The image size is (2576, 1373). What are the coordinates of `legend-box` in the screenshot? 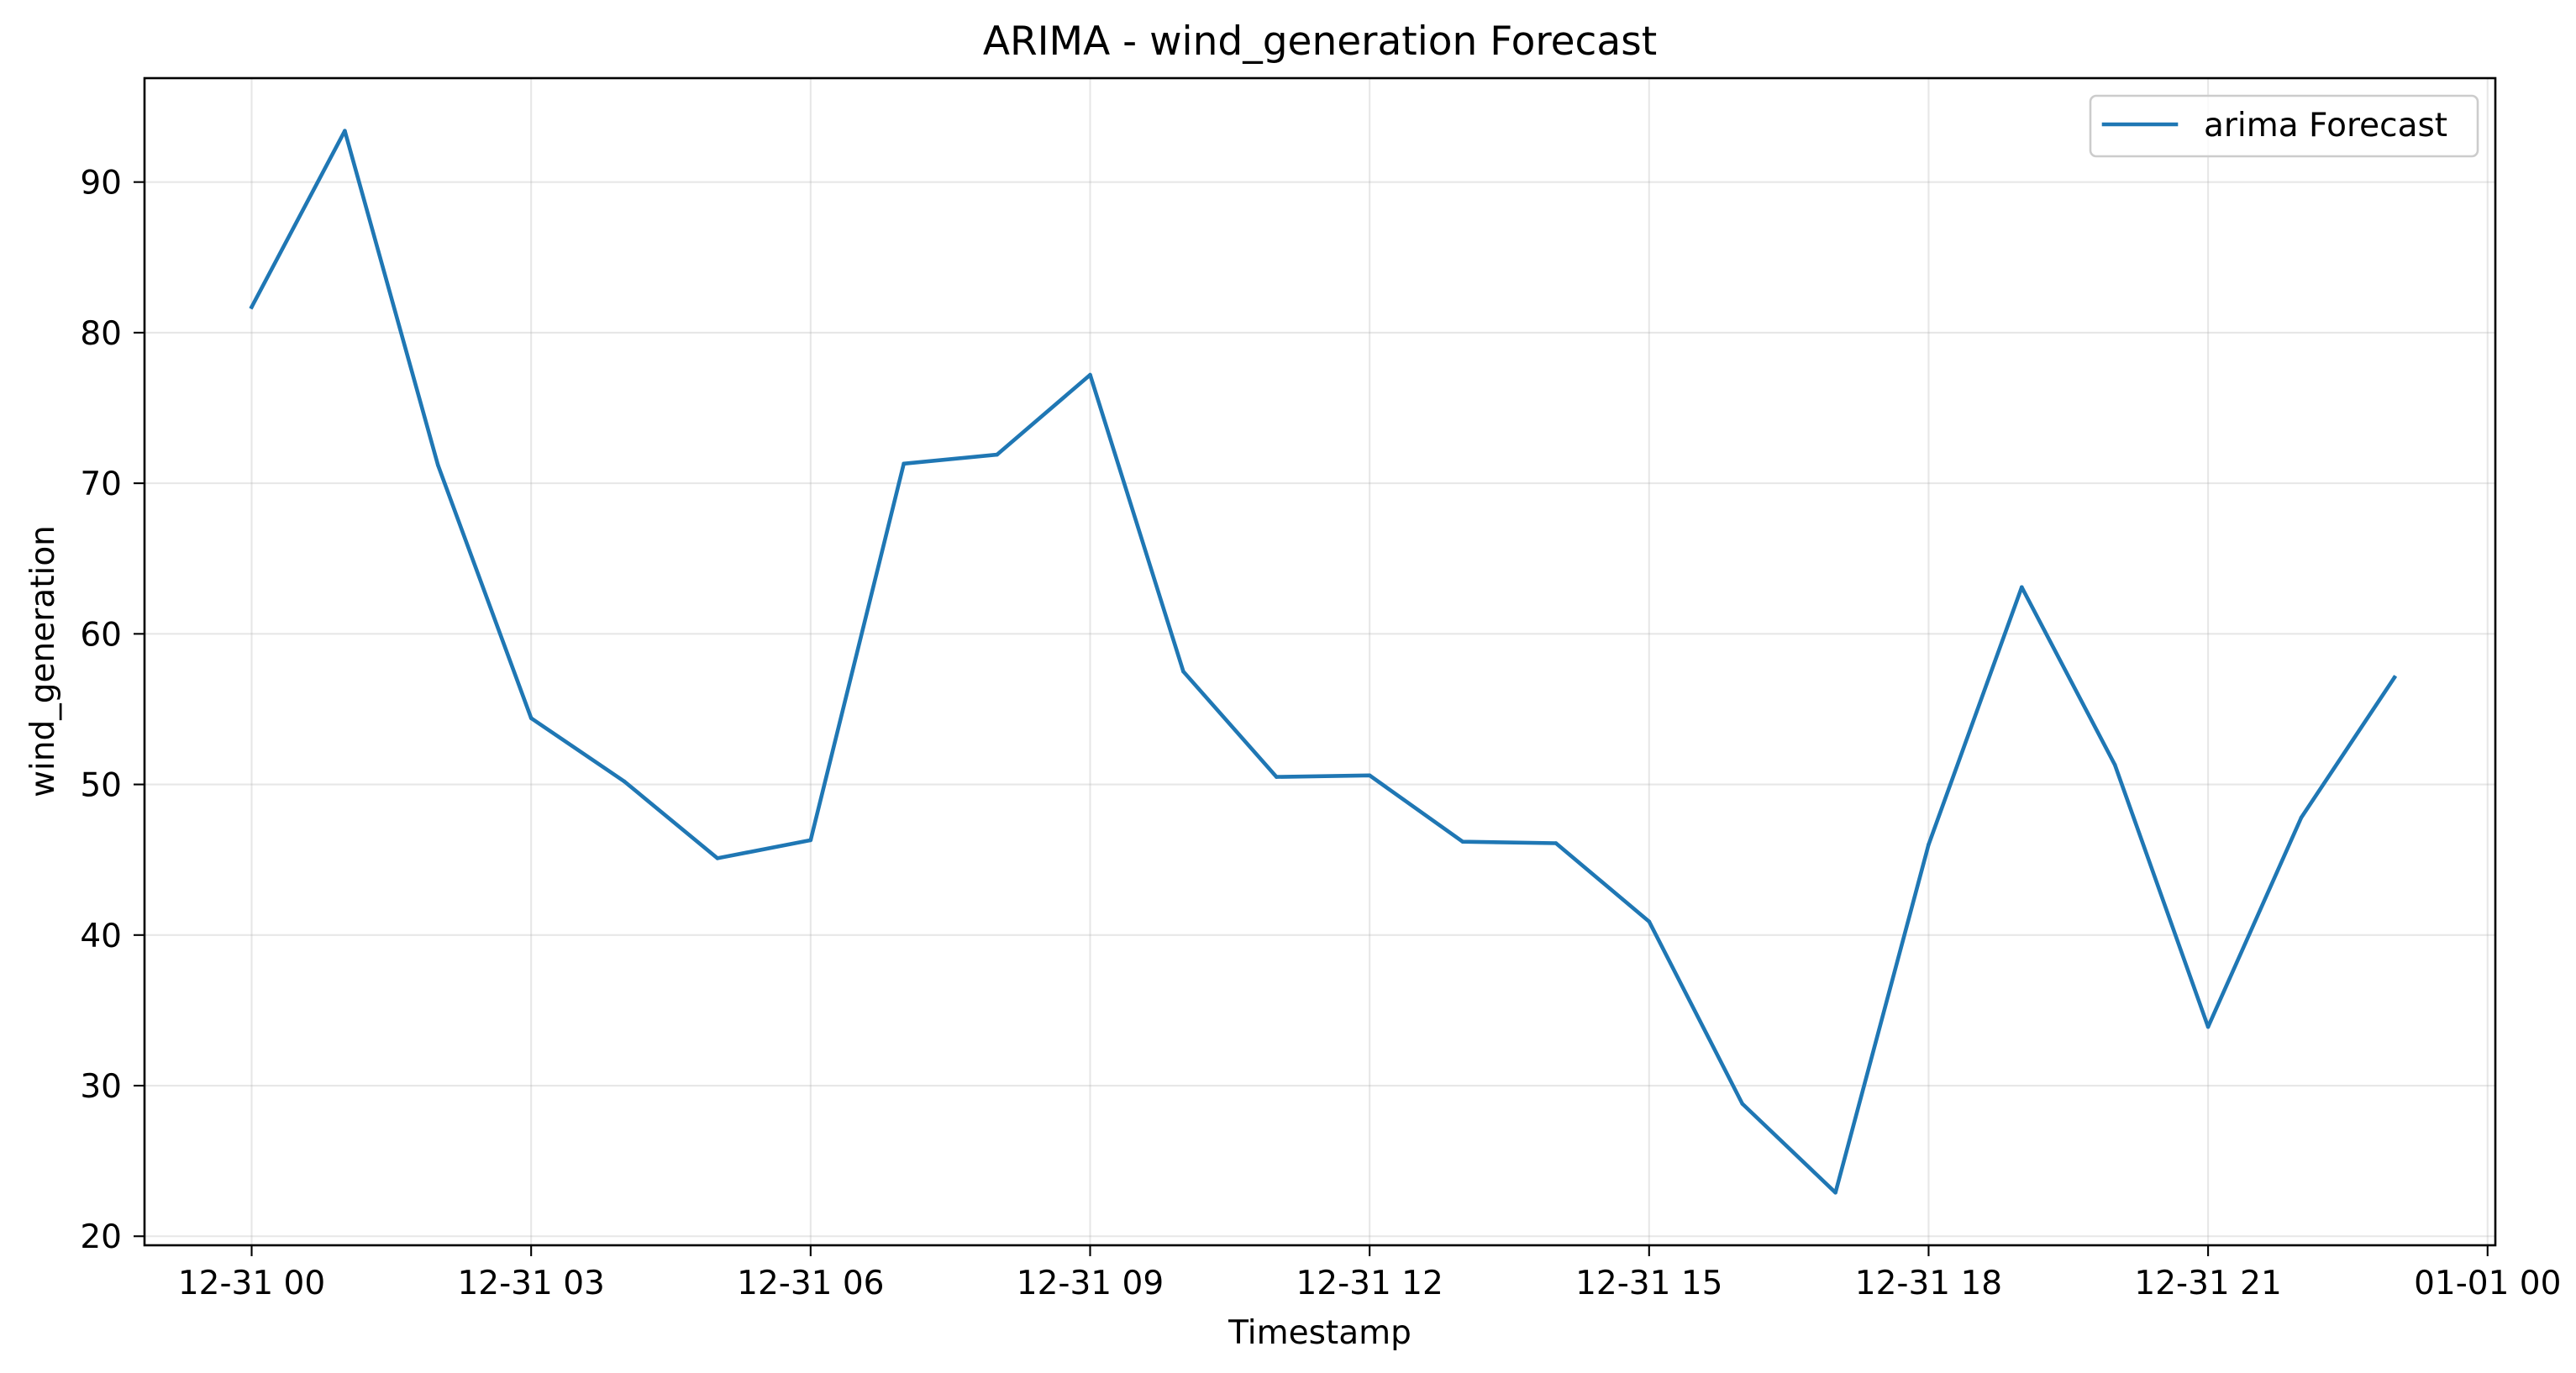 It's located at (2284, 126).